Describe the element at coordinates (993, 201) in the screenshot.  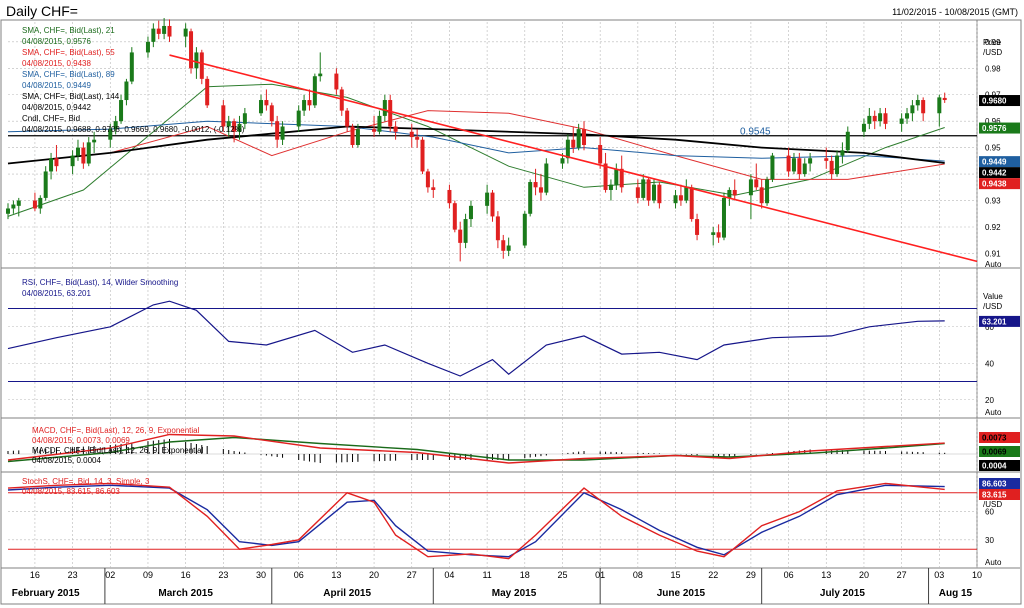
I see `price-tick-label: 0.93` at that location.